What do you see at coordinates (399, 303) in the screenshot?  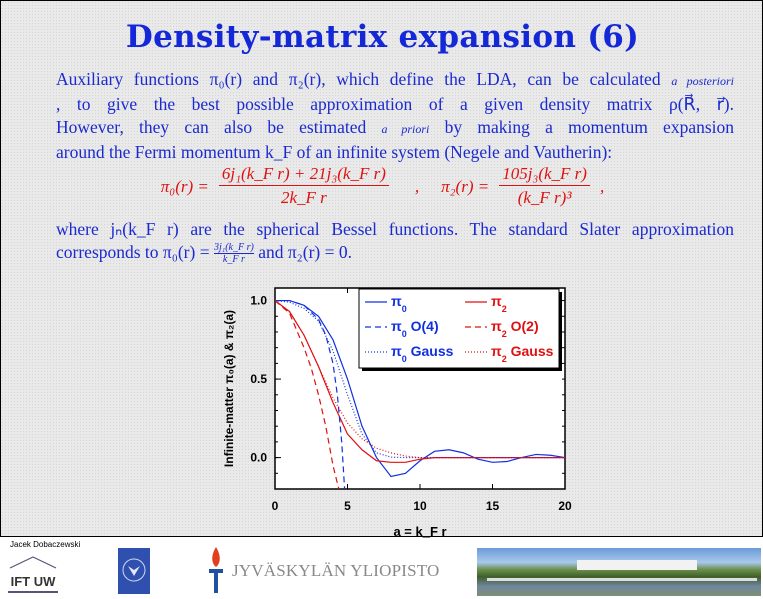 I see `legend-label: π0` at bounding box center [399, 303].